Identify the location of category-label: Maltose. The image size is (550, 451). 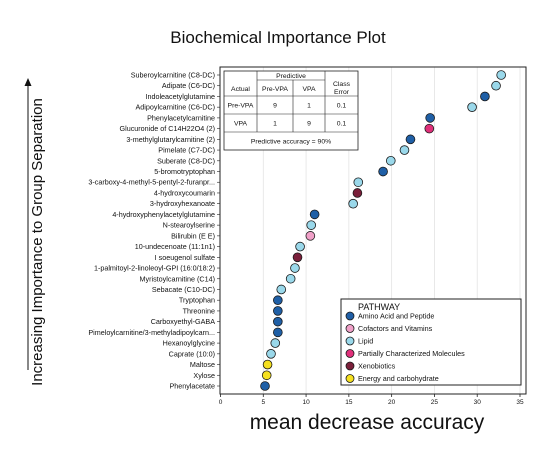
(202, 364).